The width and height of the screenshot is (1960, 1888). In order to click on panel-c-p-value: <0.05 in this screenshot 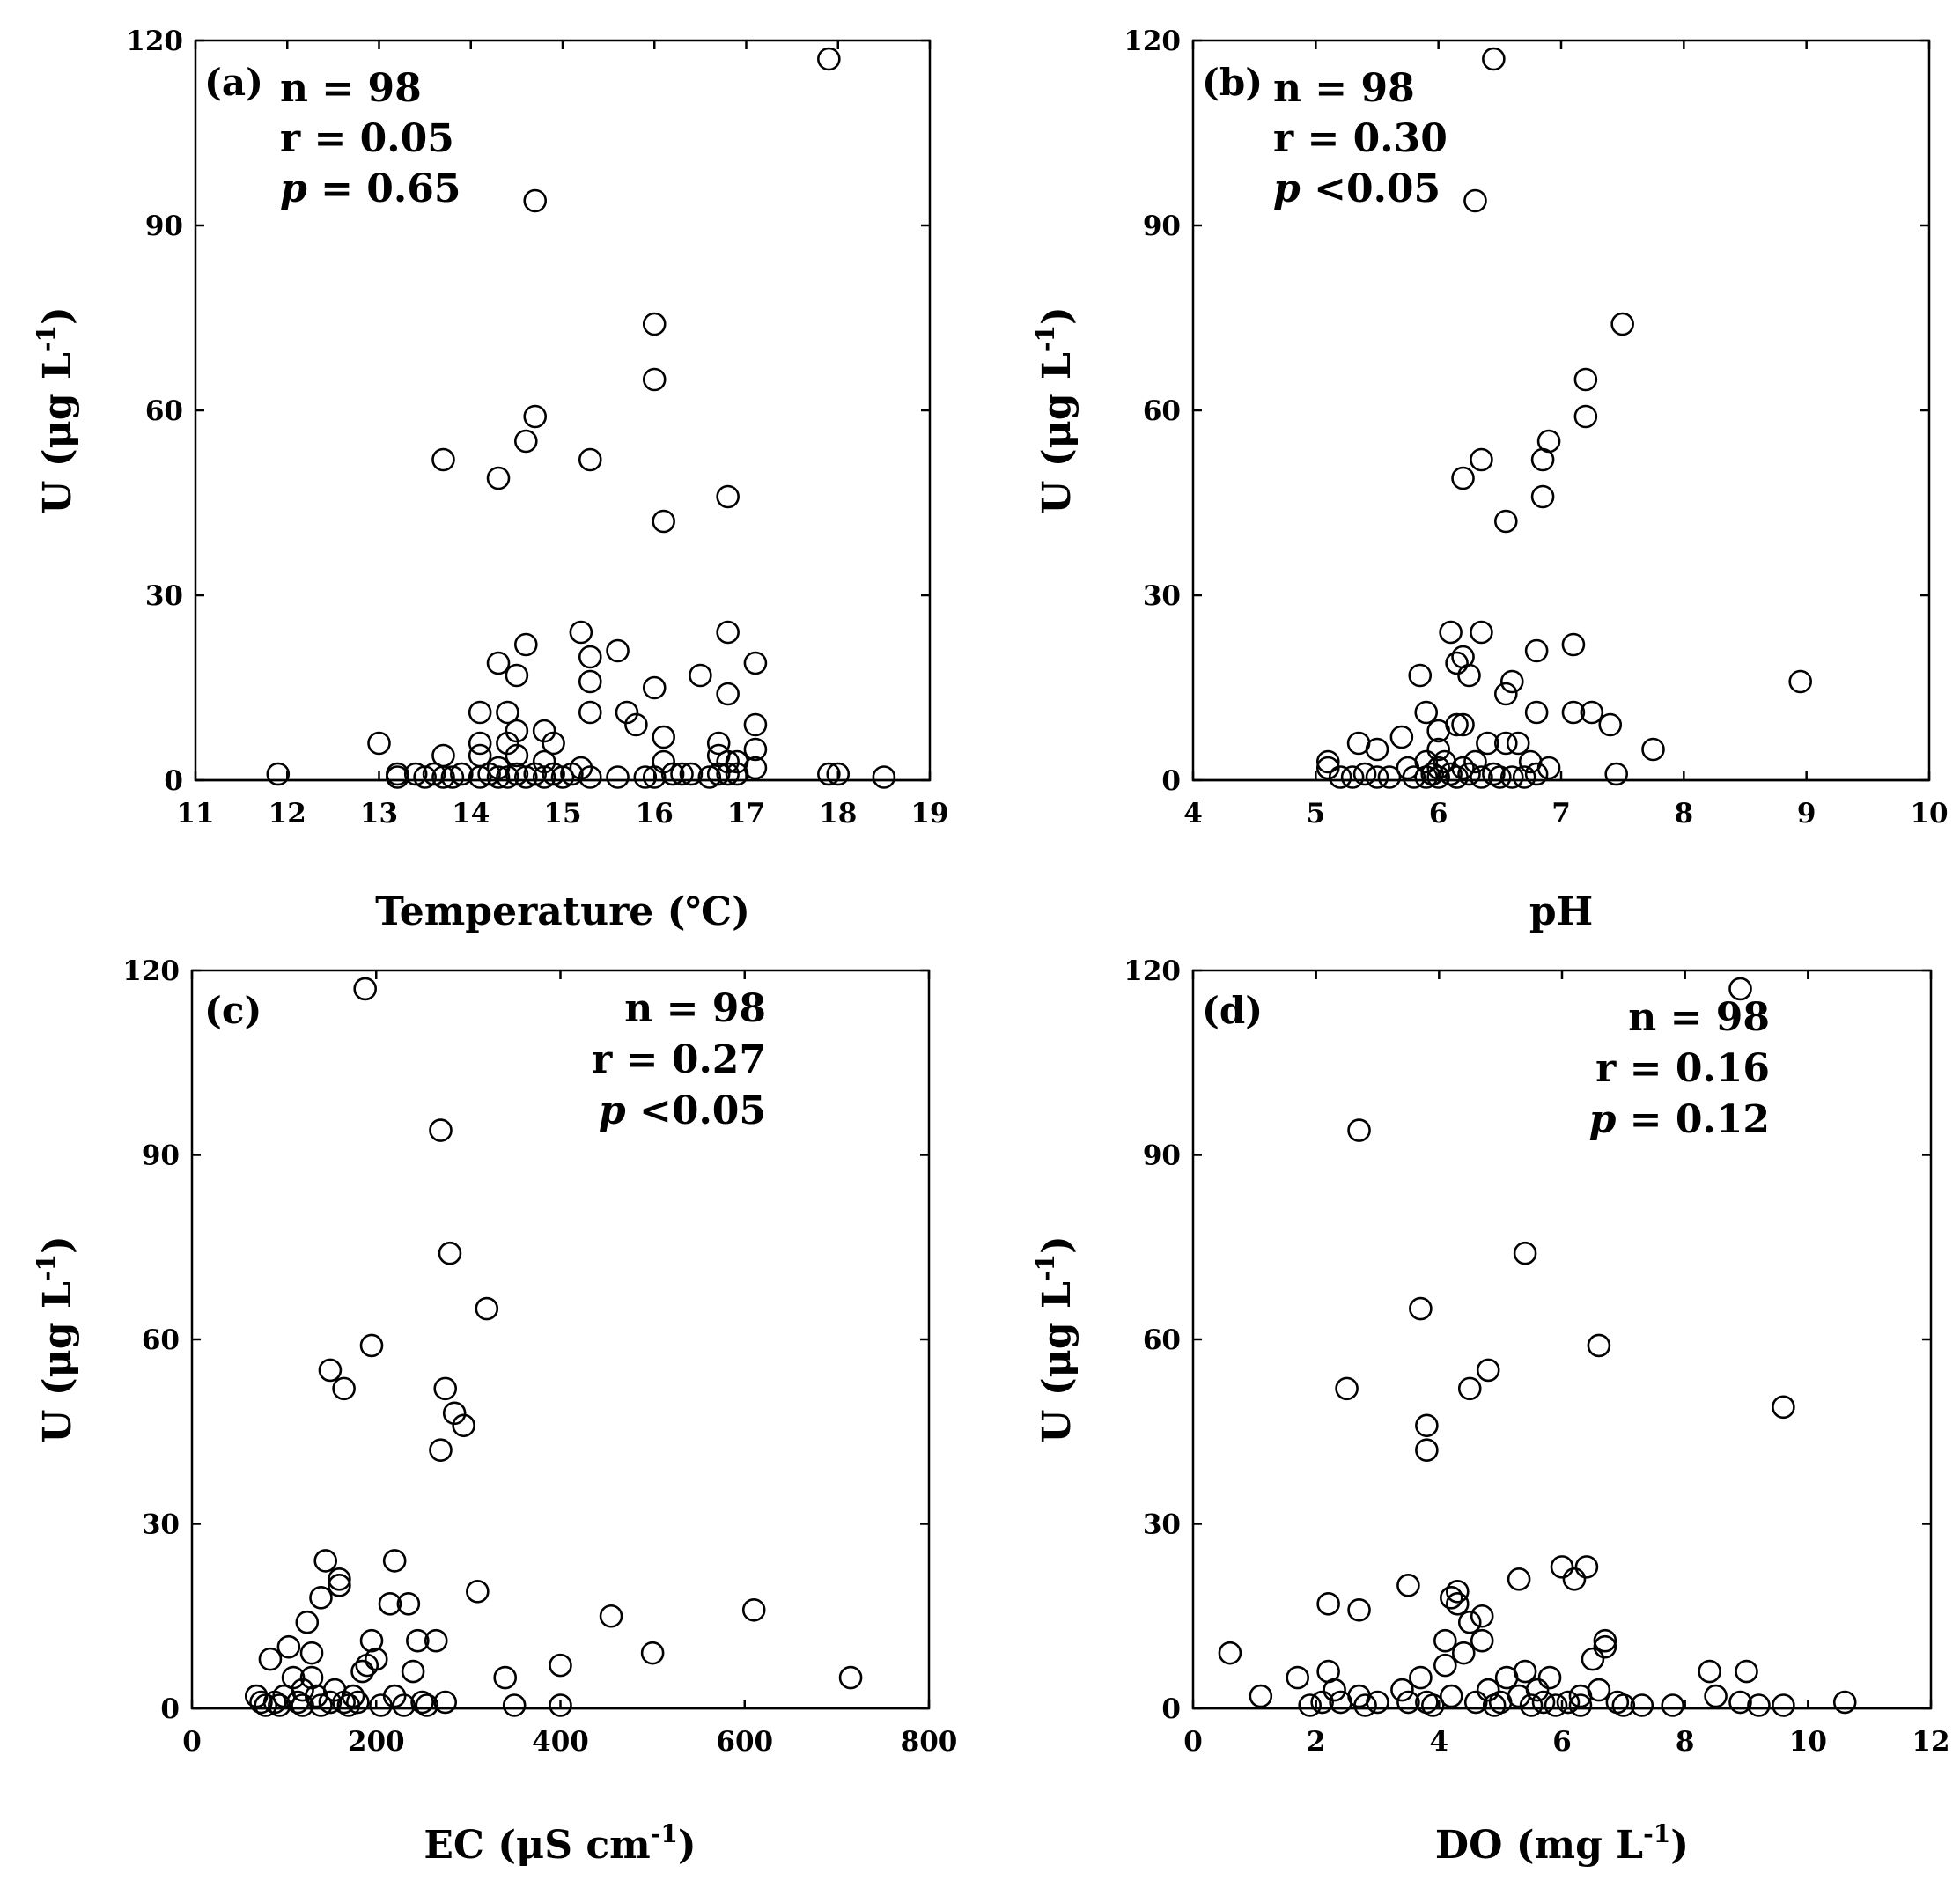, I will do `click(696, 1111)`.